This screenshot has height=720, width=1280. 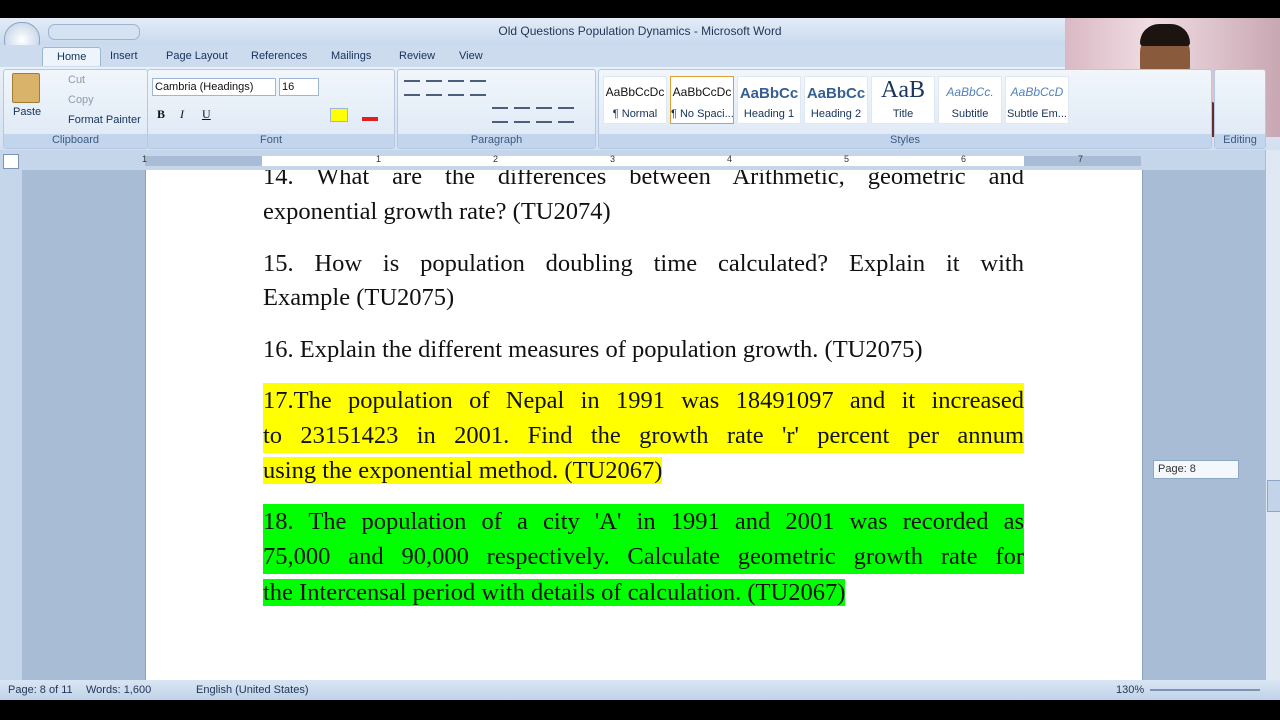 I want to click on ruler-number: 5, so click(x=847, y=159).